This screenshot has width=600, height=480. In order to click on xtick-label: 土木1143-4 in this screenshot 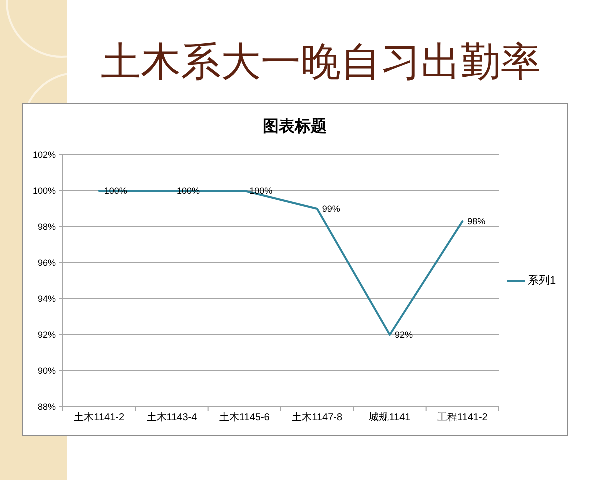, I will do `click(172, 418)`.